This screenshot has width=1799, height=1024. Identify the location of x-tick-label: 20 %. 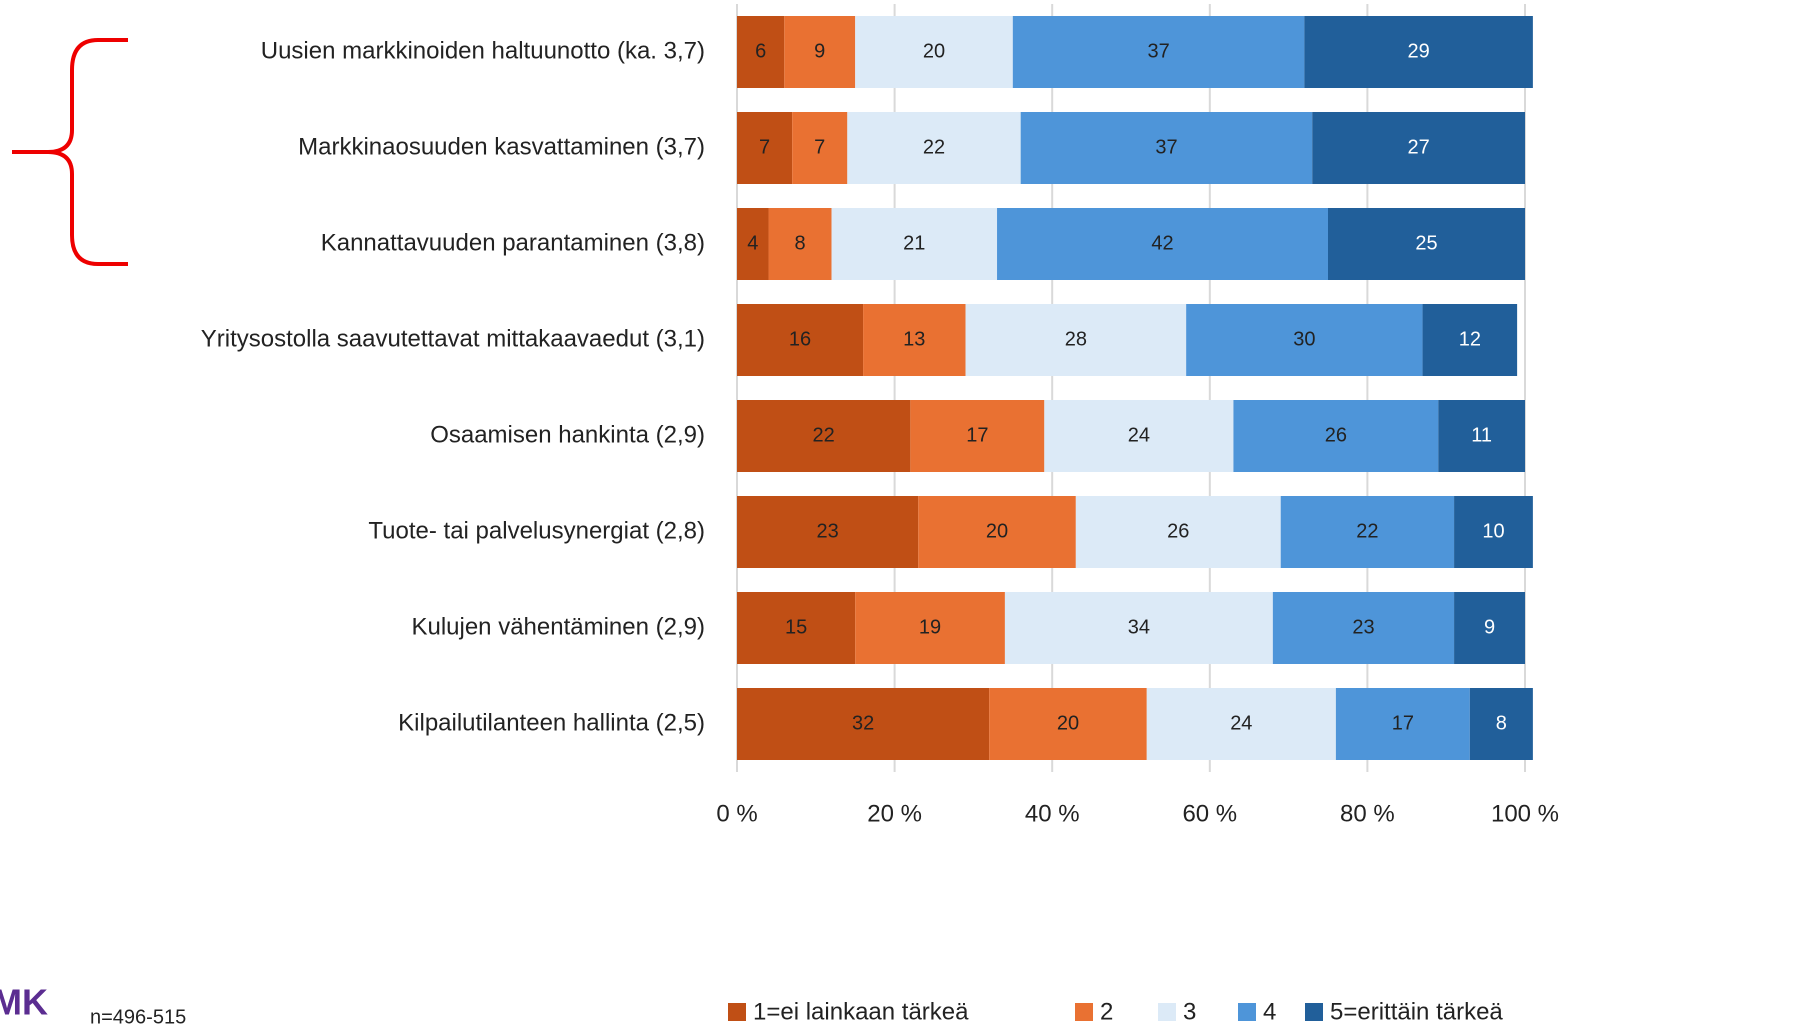
(894, 813).